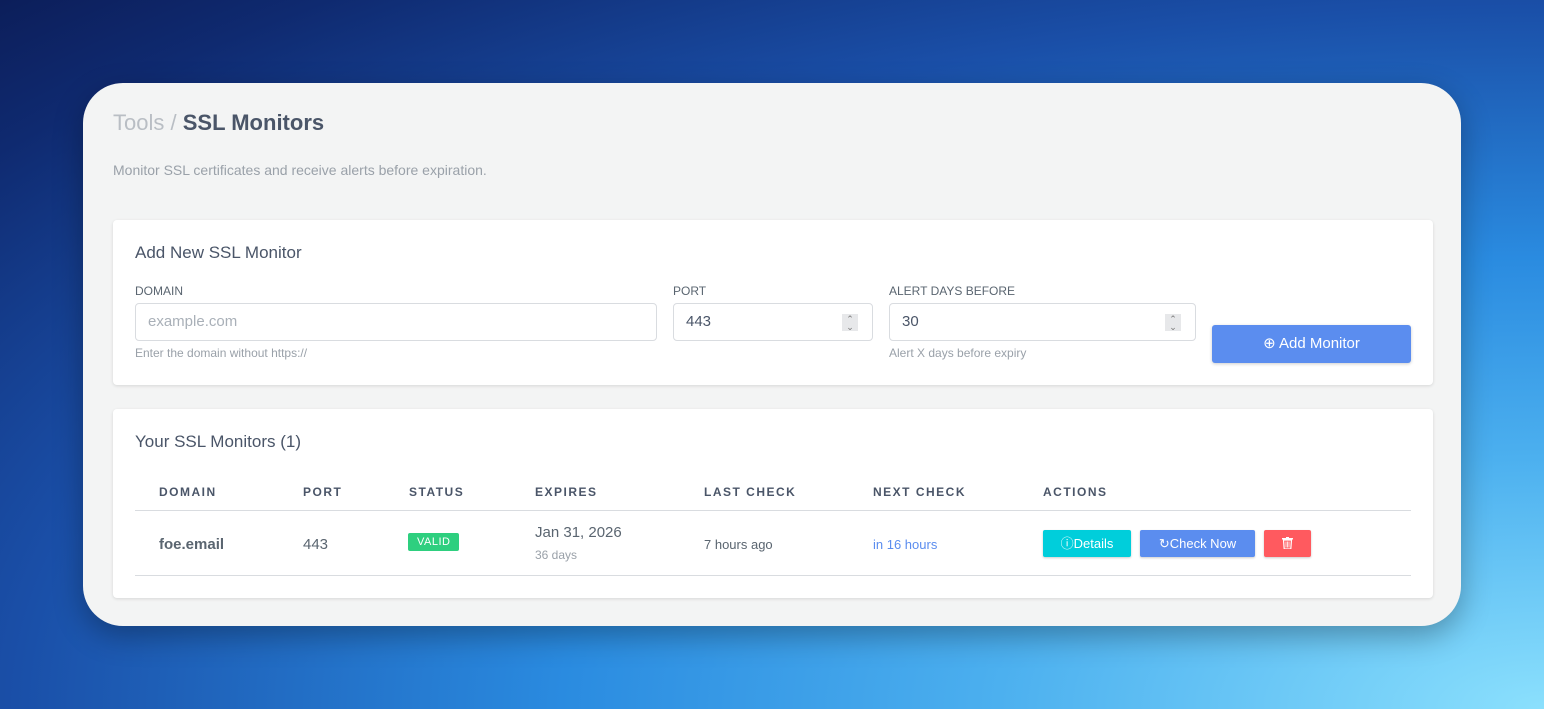 The width and height of the screenshot is (1544, 709). I want to click on col-expires: EXPIRES, so click(566, 492).